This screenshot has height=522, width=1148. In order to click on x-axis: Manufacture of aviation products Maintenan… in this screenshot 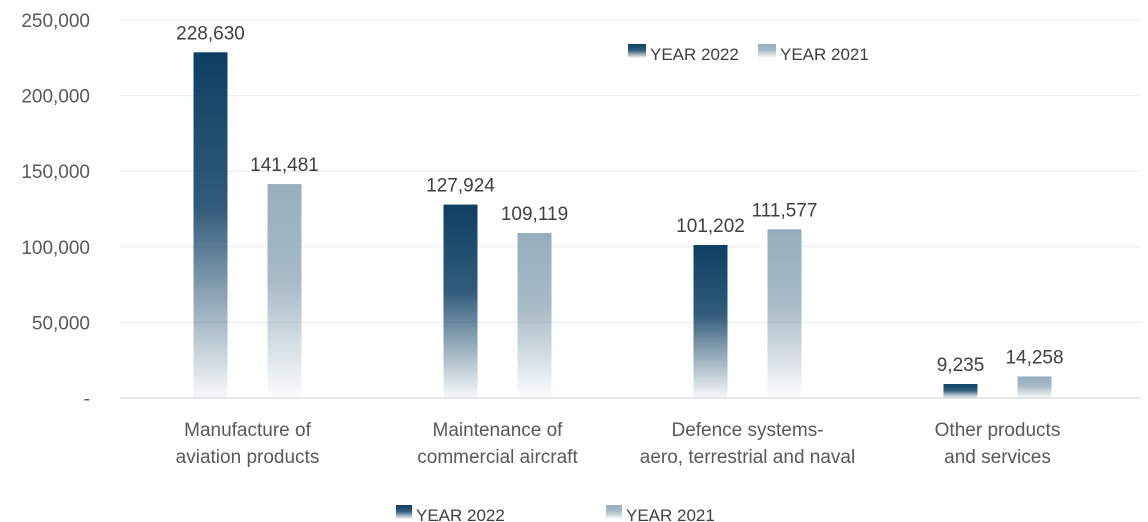, I will do `click(618, 444)`.